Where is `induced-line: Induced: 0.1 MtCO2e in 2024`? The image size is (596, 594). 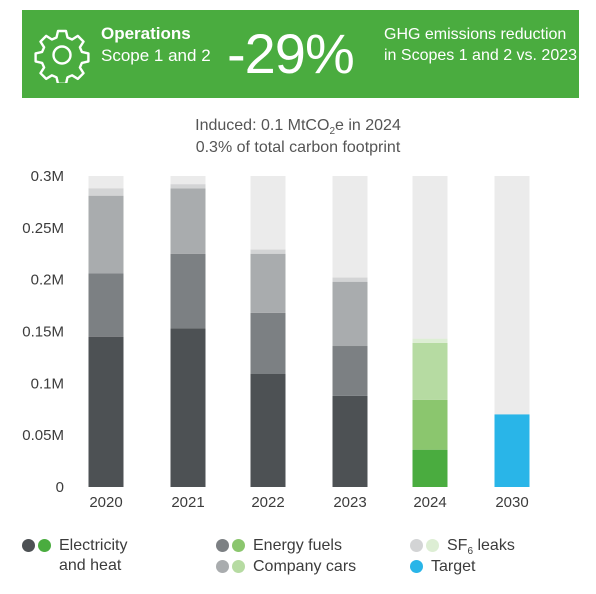 induced-line: Induced: 0.1 MtCO2e in 2024 is located at coordinates (298, 127).